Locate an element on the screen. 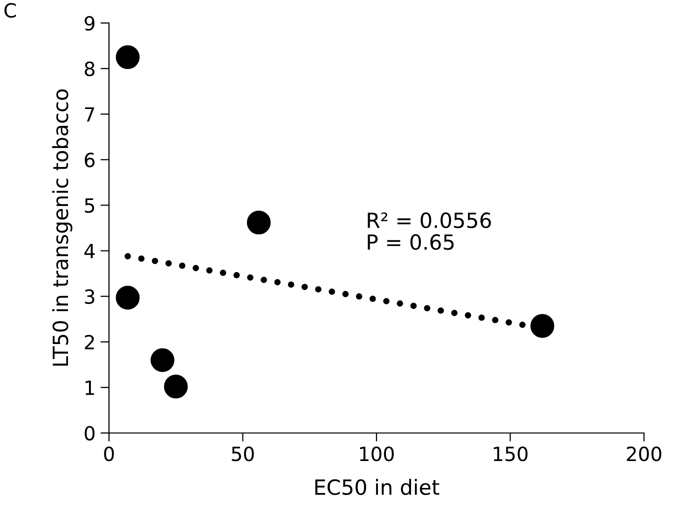 This screenshot has width=675, height=530. y-tick-label: 7 is located at coordinates (89, 114).